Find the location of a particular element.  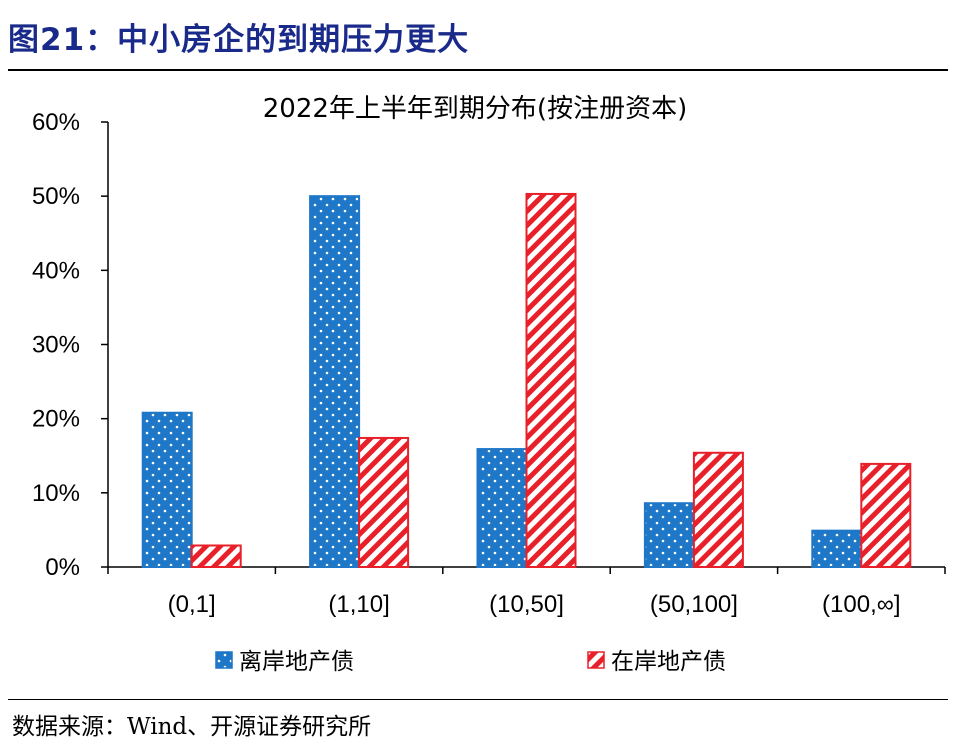

x-tick-label: (0,1] is located at coordinates (192, 604).